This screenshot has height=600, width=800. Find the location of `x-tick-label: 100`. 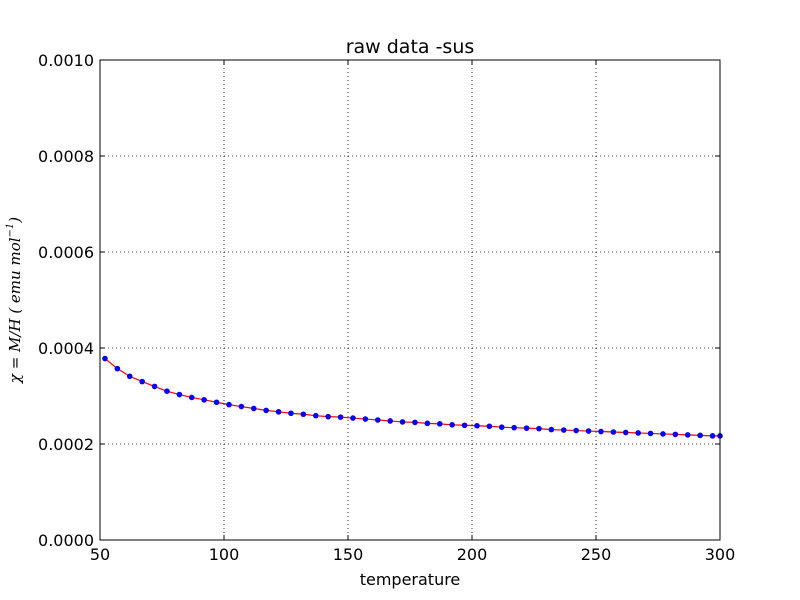

x-tick-label: 100 is located at coordinates (224, 554).